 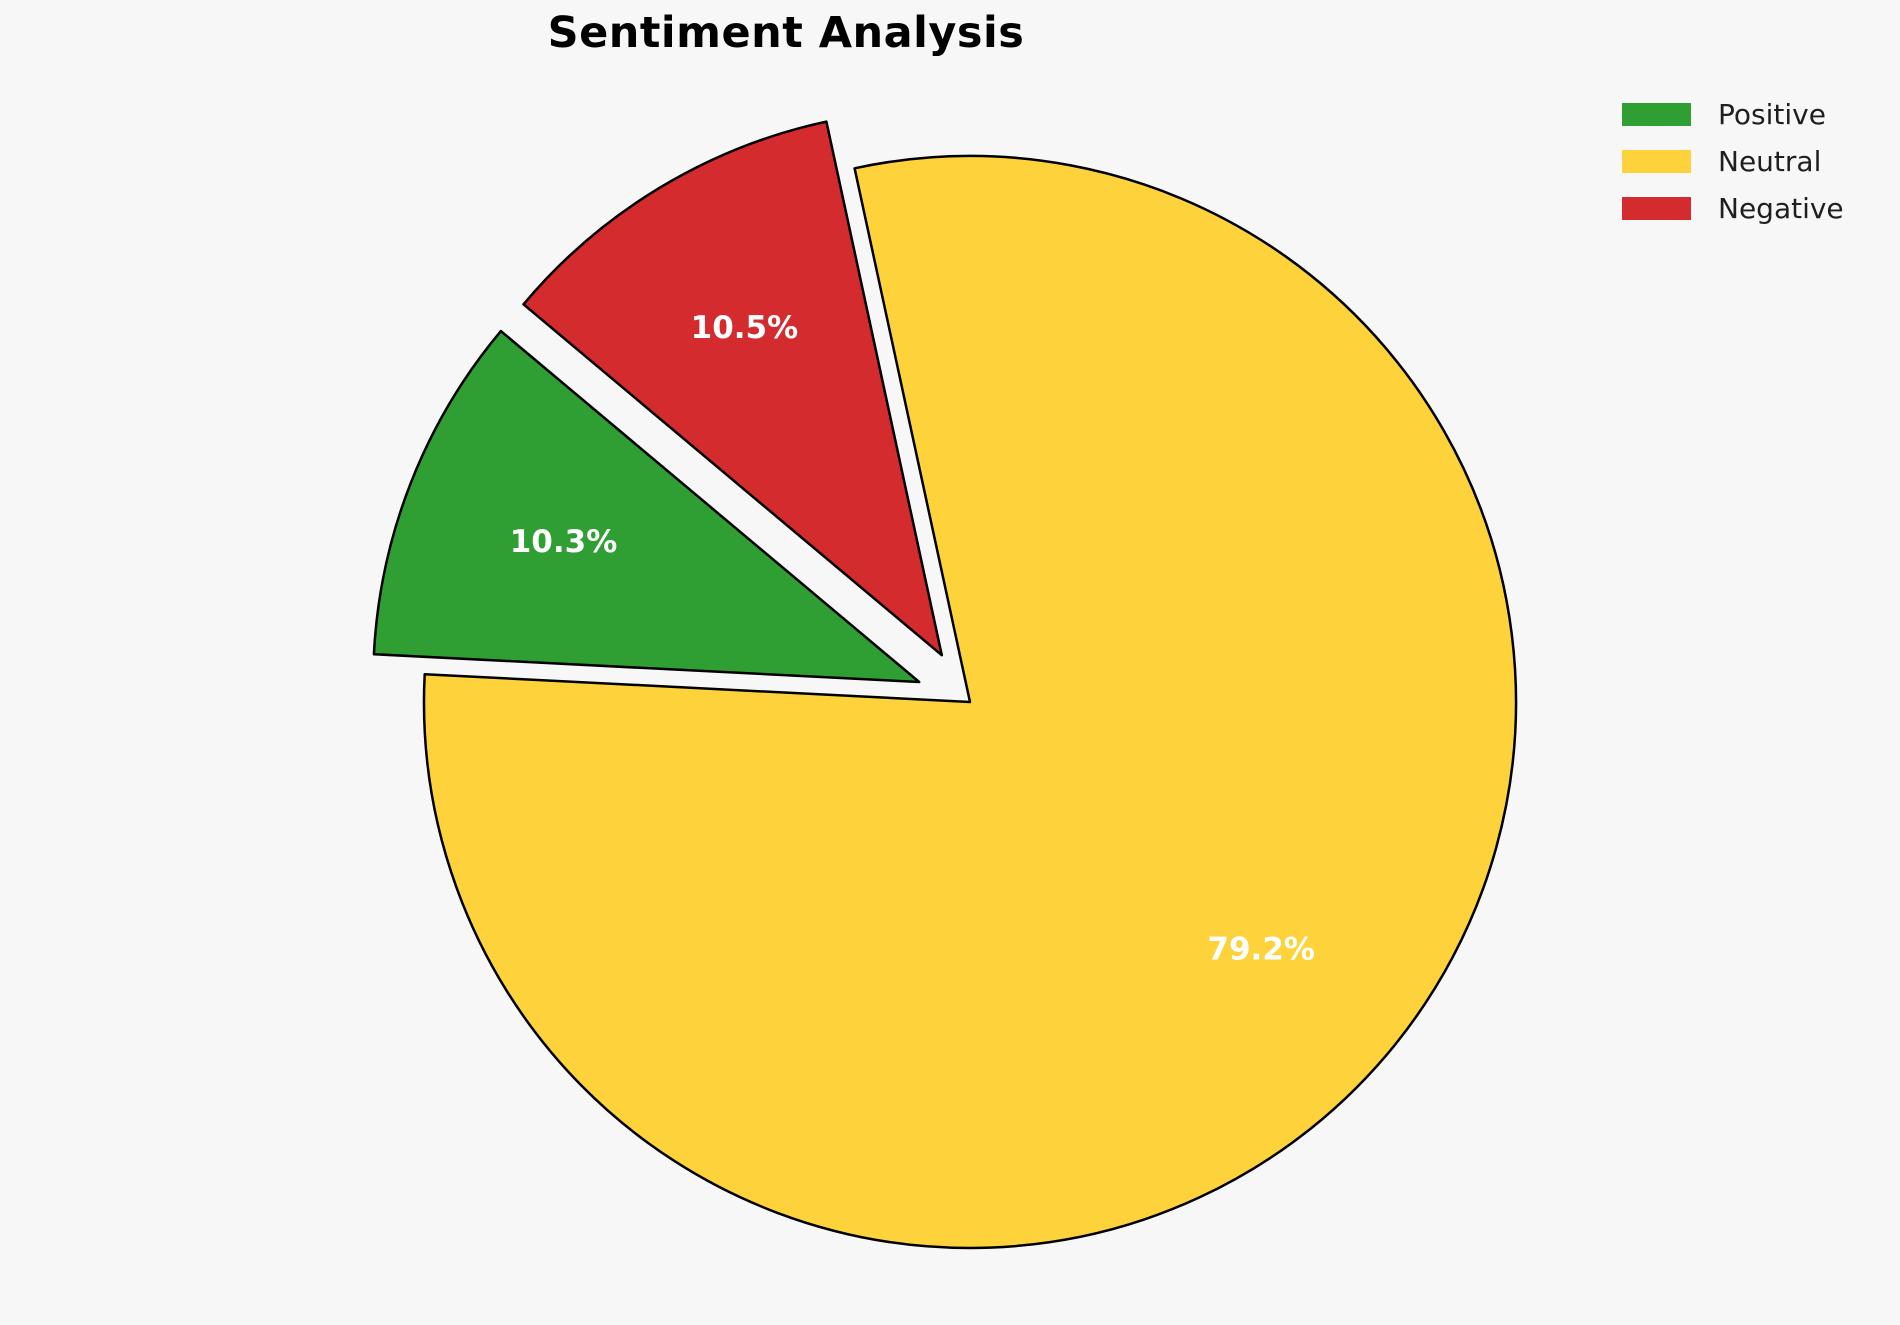 I want to click on legend-label: Negative, so click(x=1781, y=208).